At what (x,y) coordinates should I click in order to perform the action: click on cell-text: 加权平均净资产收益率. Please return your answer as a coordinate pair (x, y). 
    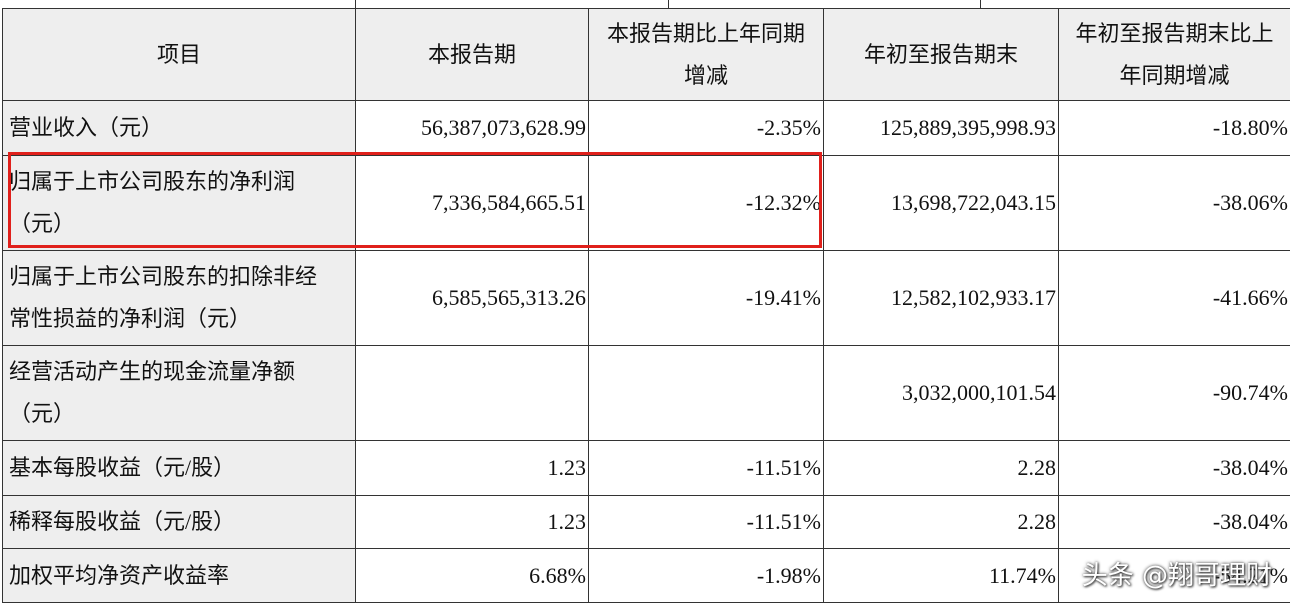
    Looking at the image, I should click on (119, 575).